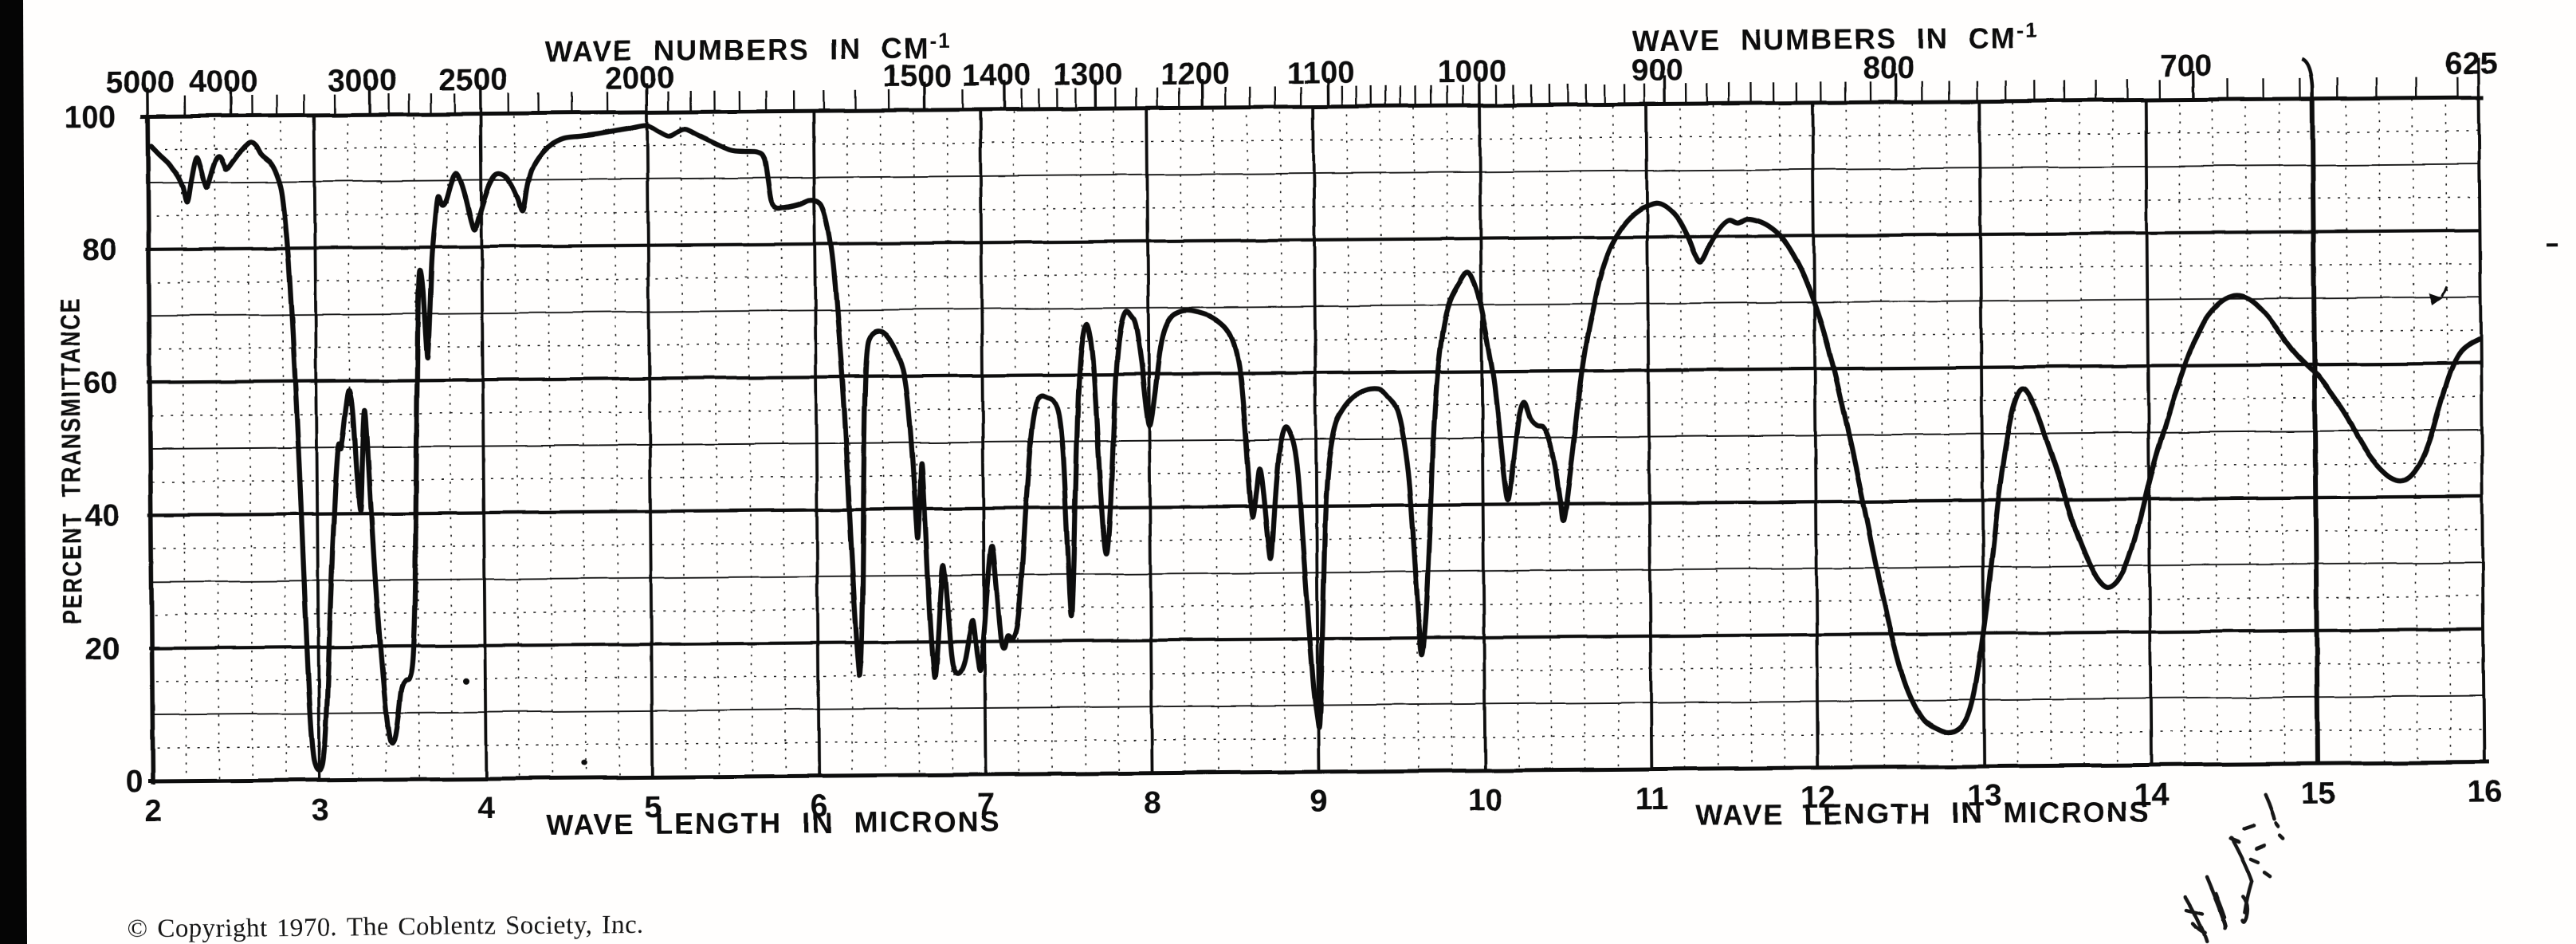  What do you see at coordinates (13, 472) in the screenshot?
I see `scan-edge-bar` at bounding box center [13, 472].